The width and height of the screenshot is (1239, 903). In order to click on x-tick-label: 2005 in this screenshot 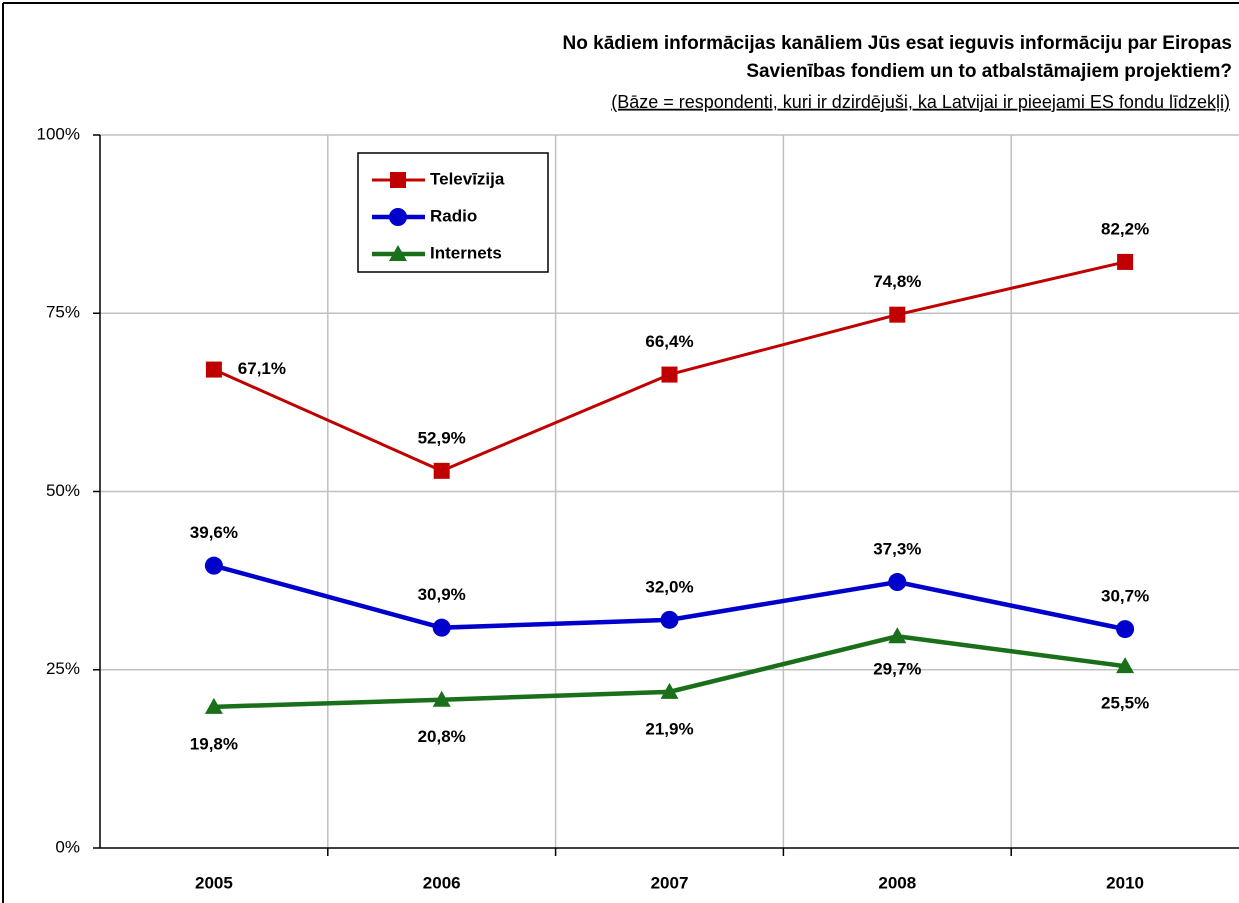, I will do `click(214, 882)`.